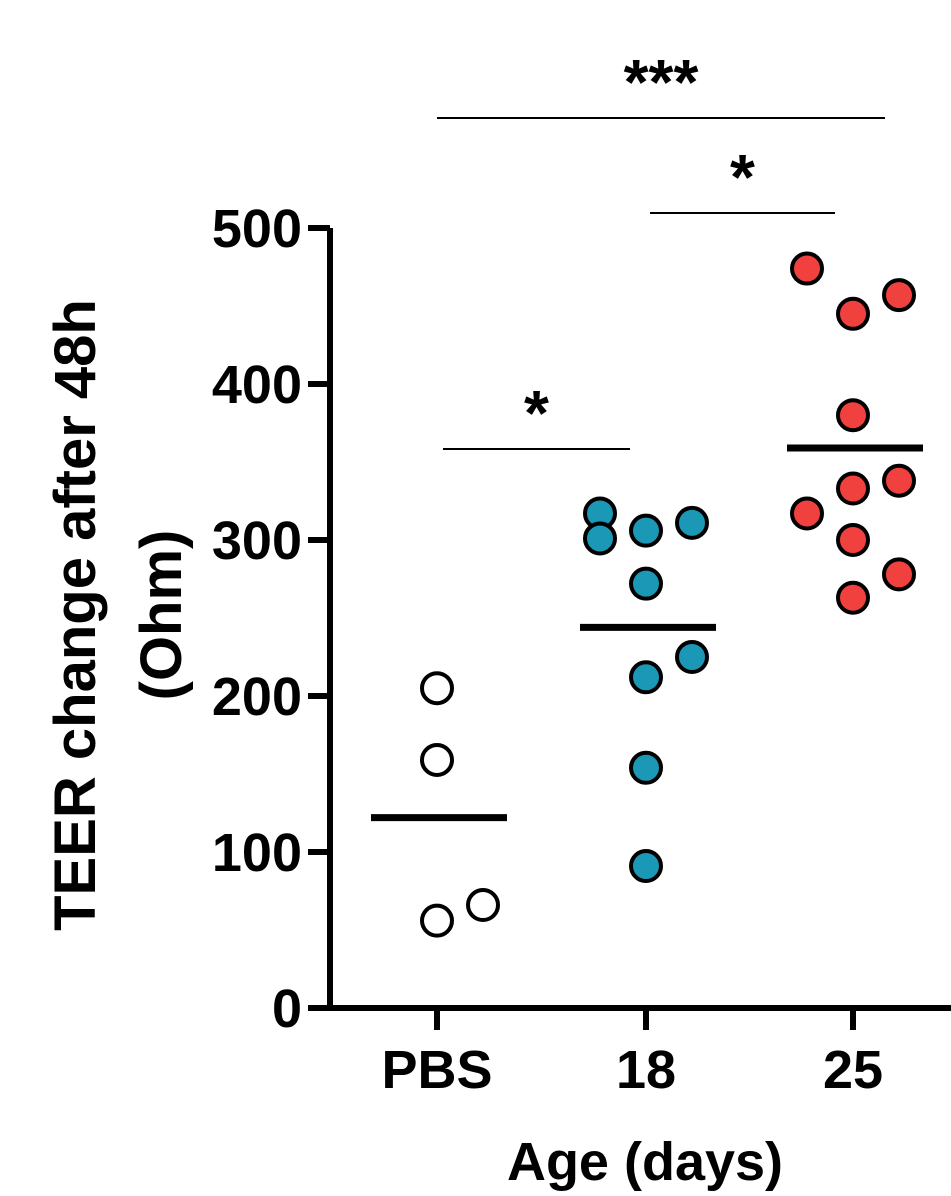  Describe the element at coordinates (287, 1009) in the screenshot. I see `y-tick-label: 0` at that location.